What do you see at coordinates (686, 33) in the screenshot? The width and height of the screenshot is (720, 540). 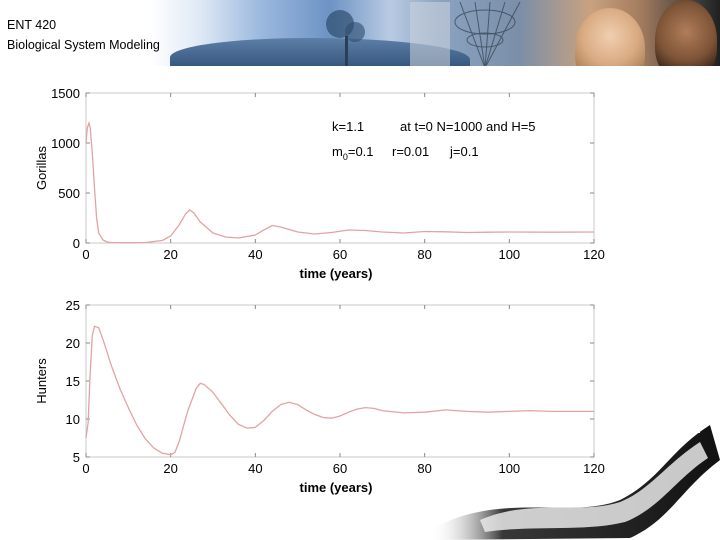 I see `banner-person-man` at bounding box center [686, 33].